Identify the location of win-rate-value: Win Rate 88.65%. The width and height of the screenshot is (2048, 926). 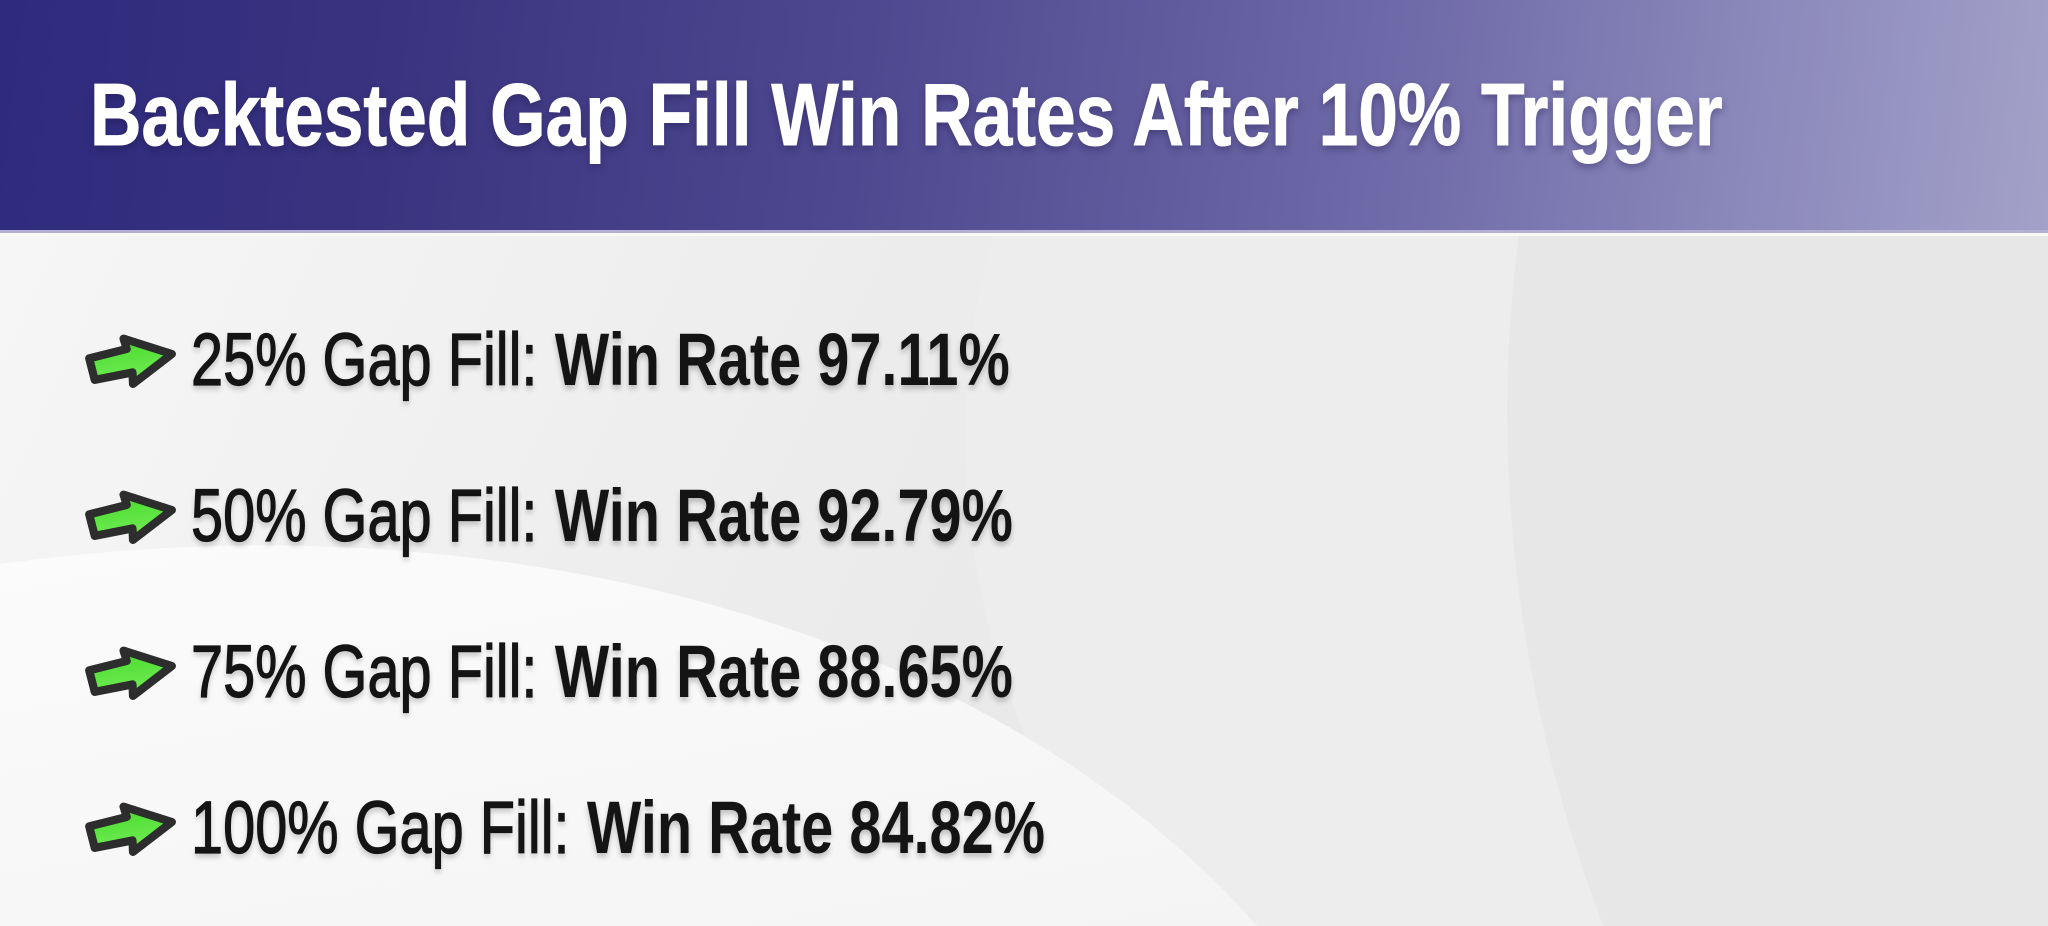
(783, 671).